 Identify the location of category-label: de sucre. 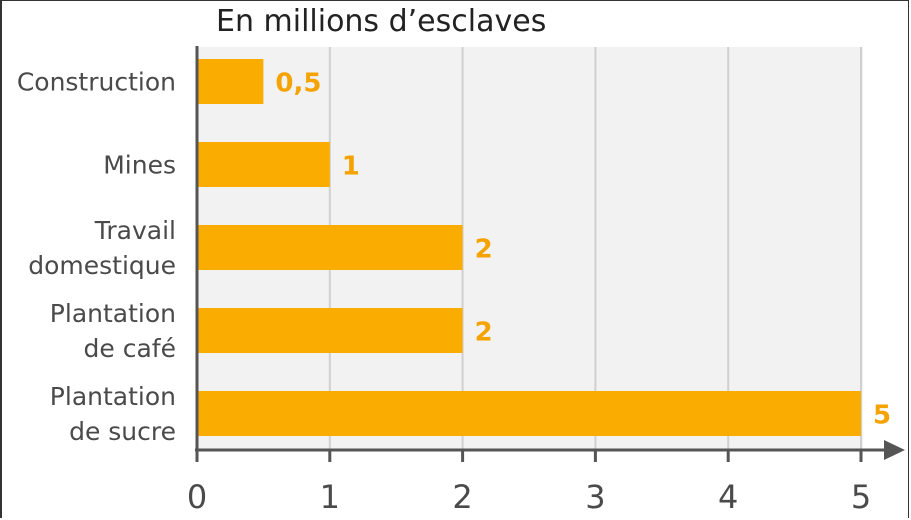
(122, 431).